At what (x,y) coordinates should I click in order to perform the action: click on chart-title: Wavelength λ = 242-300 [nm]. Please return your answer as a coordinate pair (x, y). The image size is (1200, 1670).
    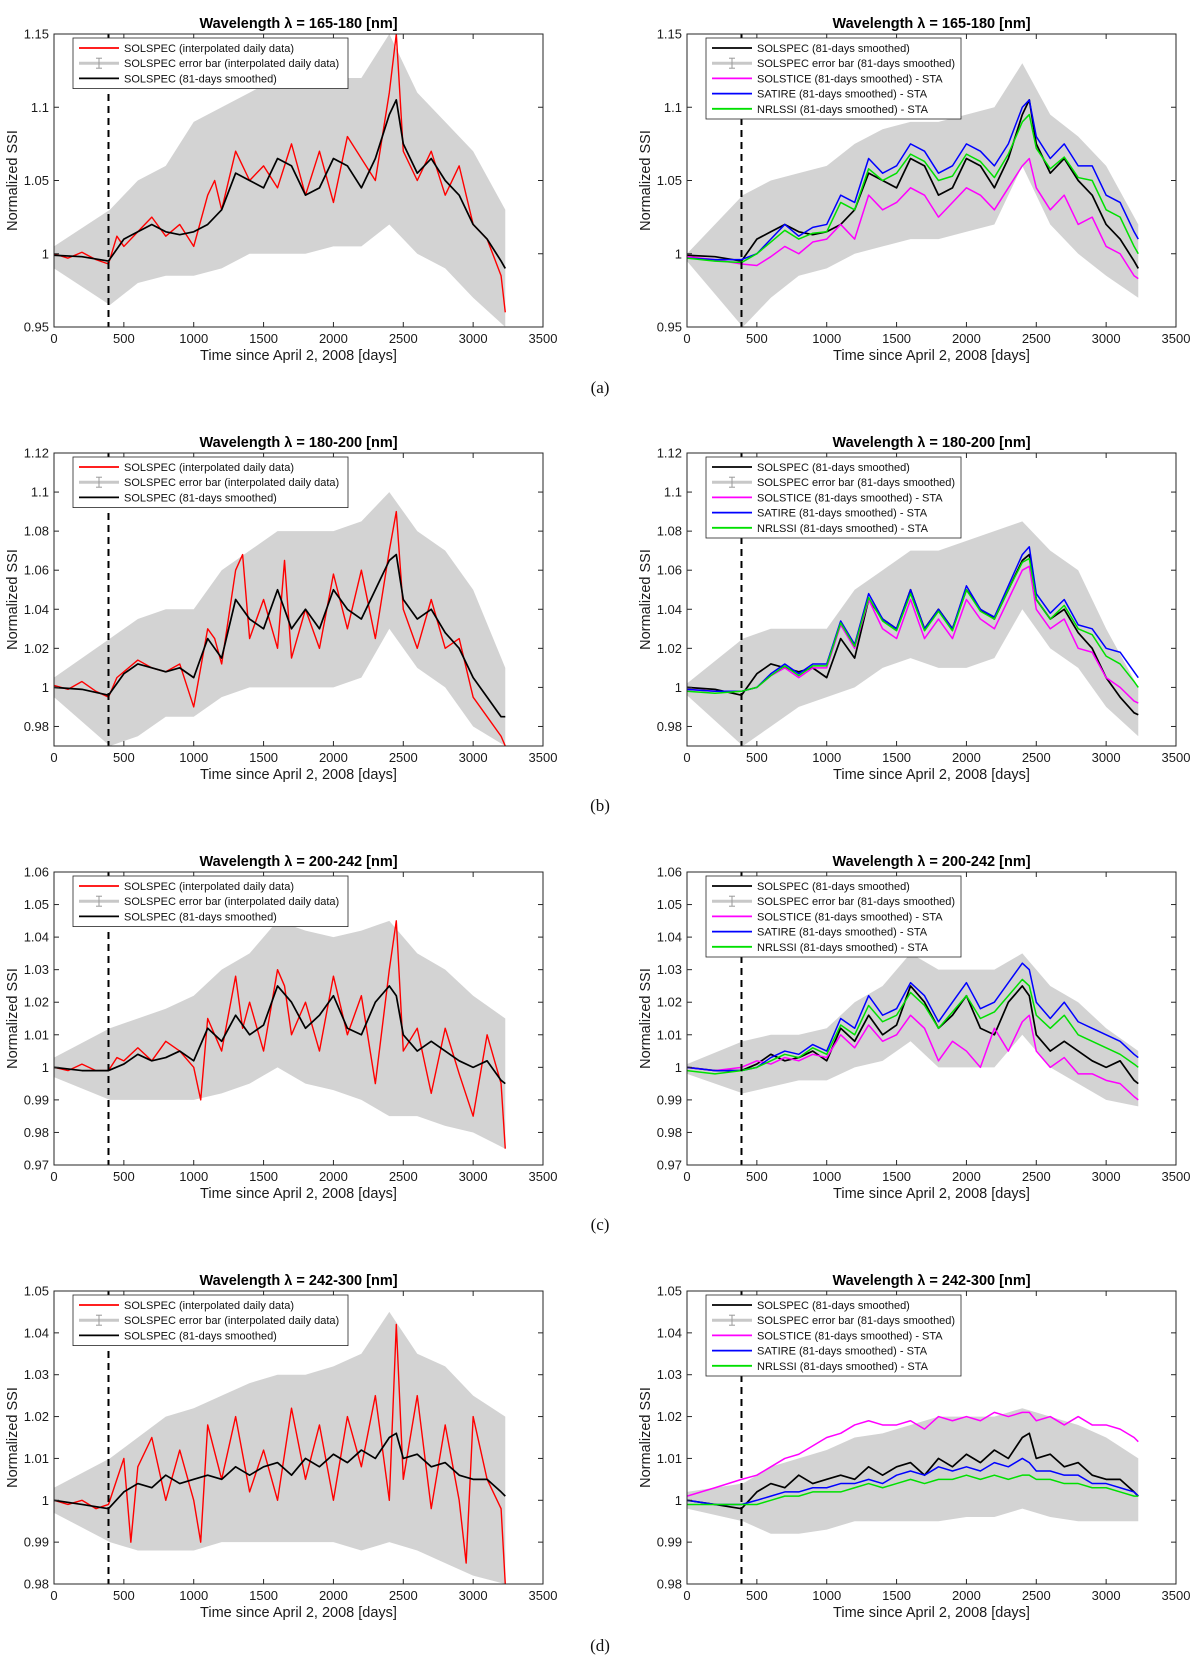
    Looking at the image, I should click on (298, 1281).